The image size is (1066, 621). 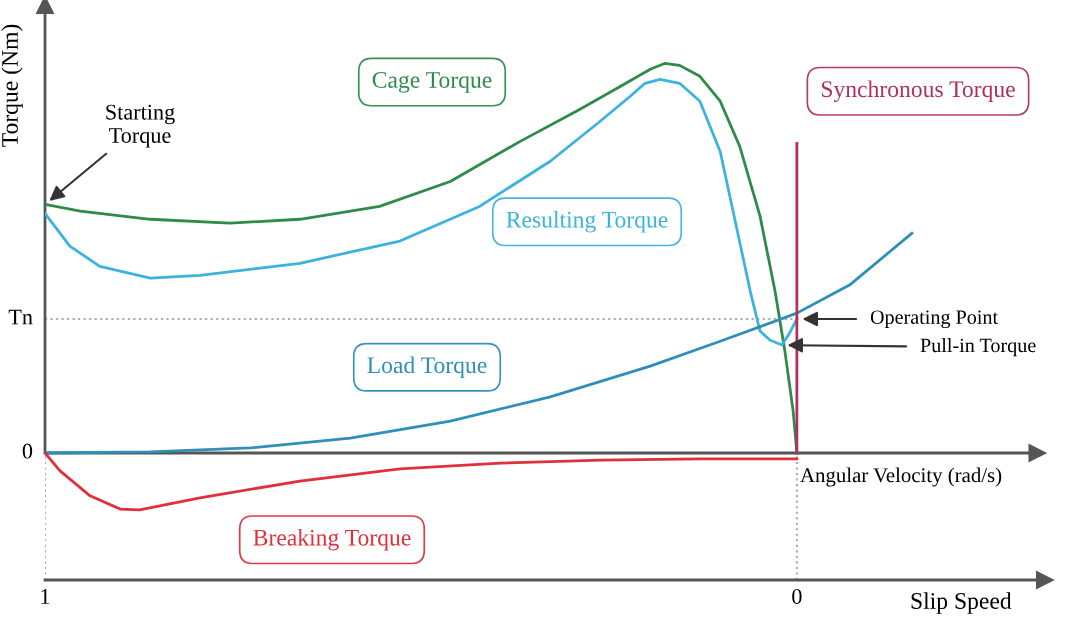 I want to click on text: Synchronous Torque, so click(x=918, y=91).